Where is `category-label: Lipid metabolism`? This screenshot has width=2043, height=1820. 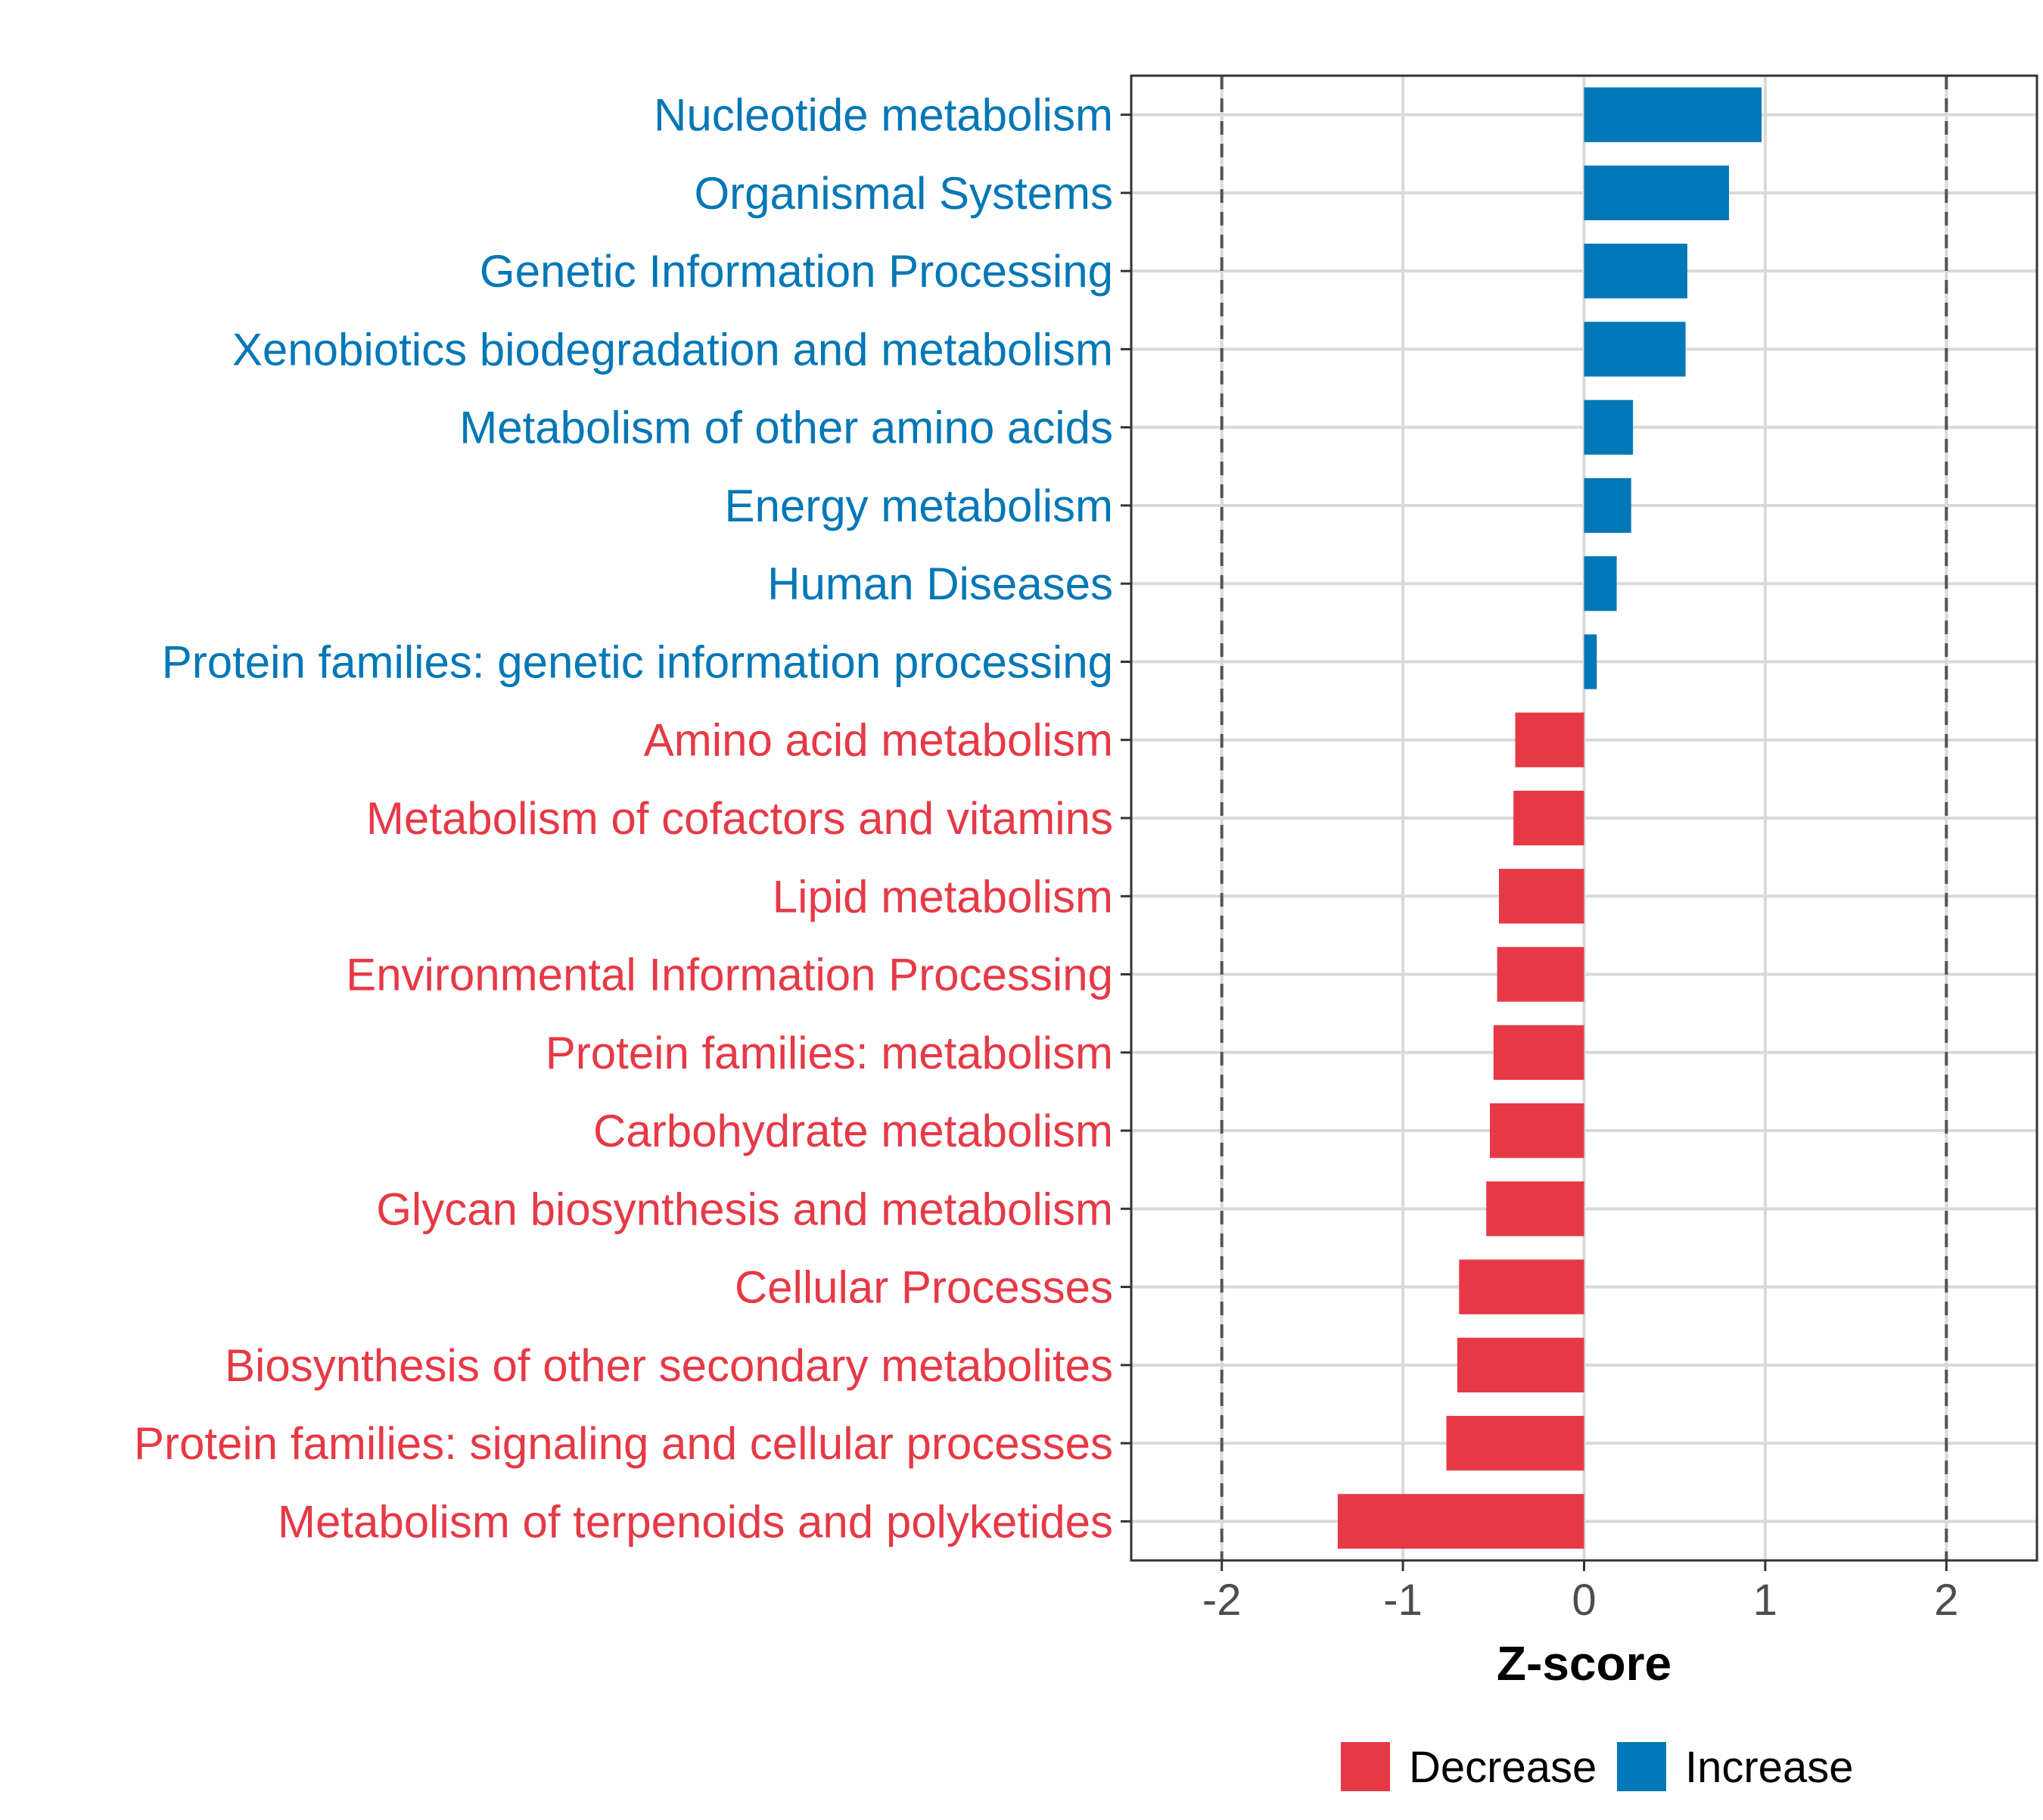 category-label: Lipid metabolism is located at coordinates (943, 896).